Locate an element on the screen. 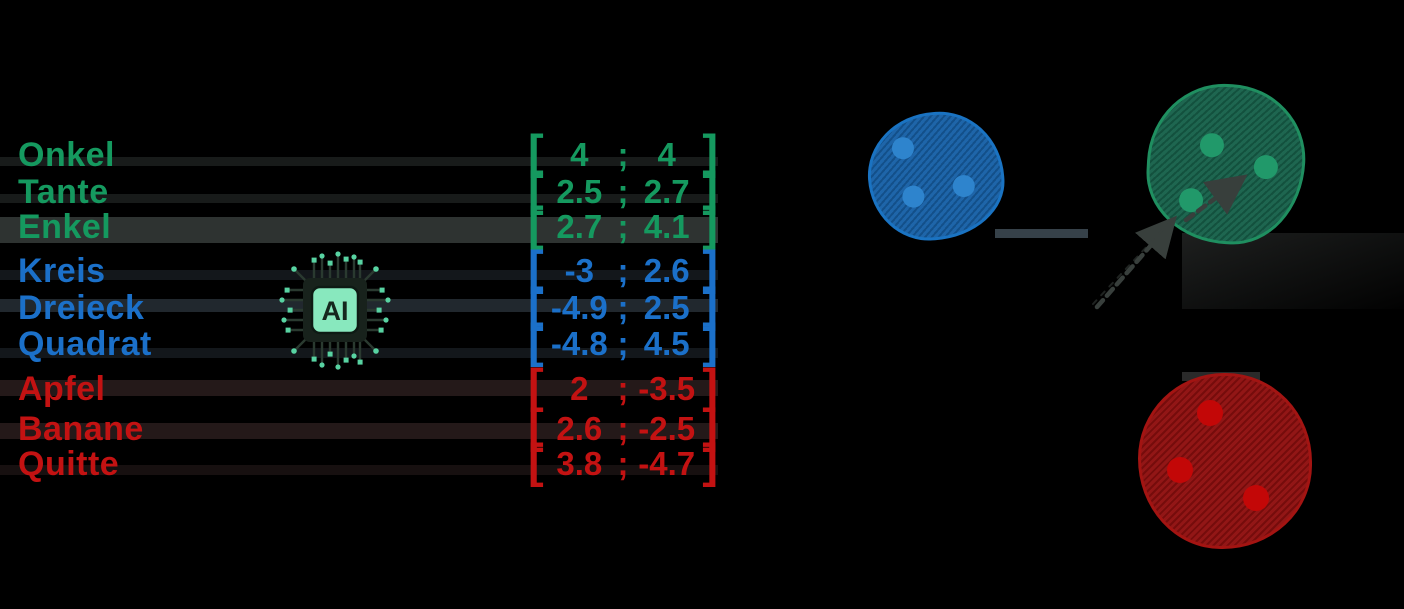 The width and height of the screenshot is (1404, 609). word-quadrat: Quadrat is located at coordinates (85, 344).